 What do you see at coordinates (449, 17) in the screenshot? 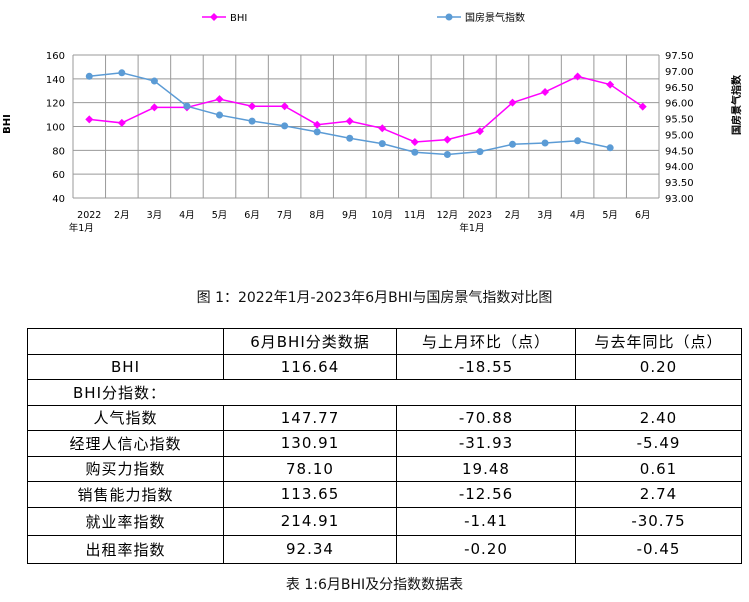
I see `legend-marker` at bounding box center [449, 17].